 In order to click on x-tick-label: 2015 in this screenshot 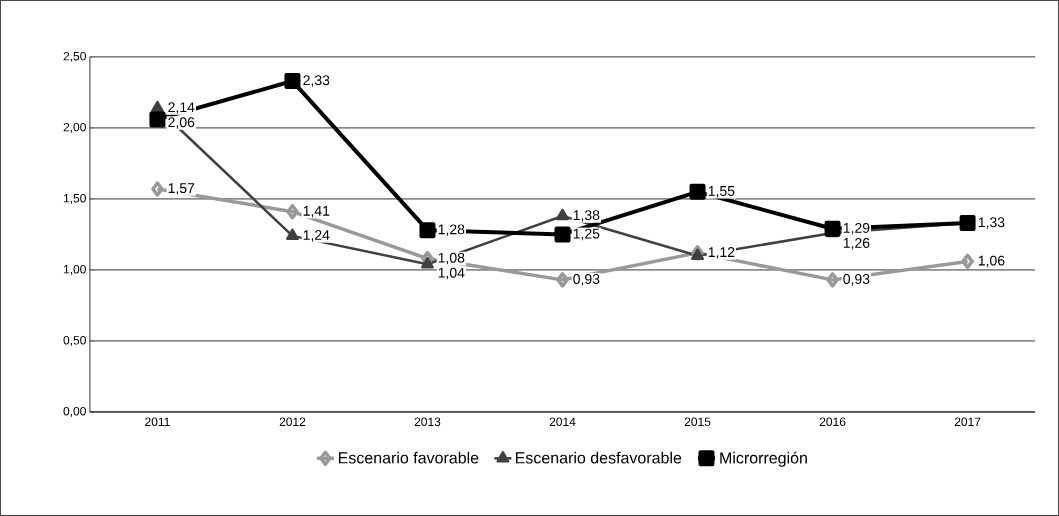, I will do `click(697, 422)`.